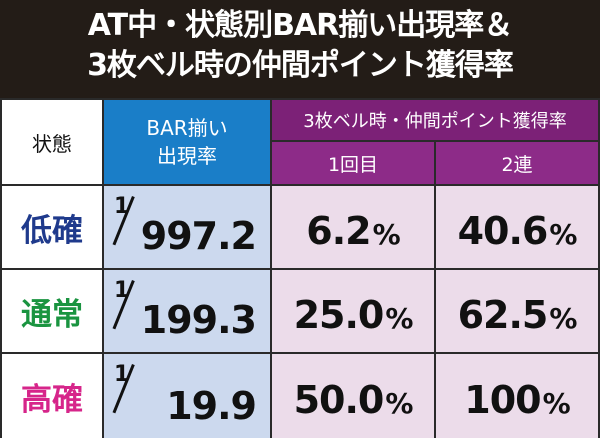 The image size is (600, 438). What do you see at coordinates (339, 315) in the screenshot?
I see `value: 25.0` at bounding box center [339, 315].